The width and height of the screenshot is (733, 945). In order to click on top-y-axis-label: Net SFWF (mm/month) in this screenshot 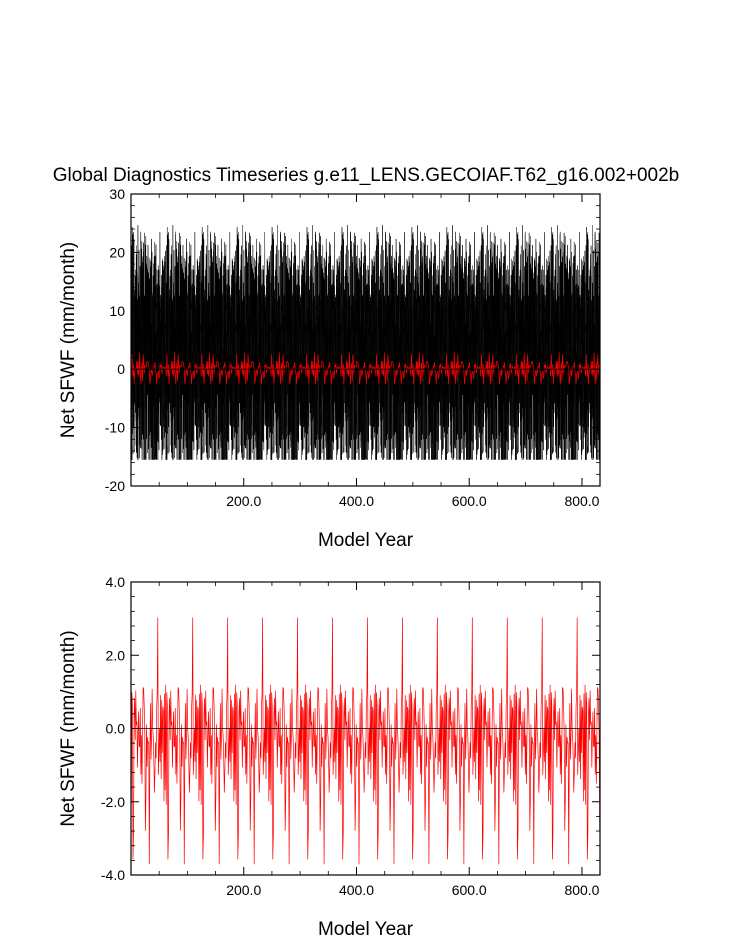, I will do `click(68, 340)`.